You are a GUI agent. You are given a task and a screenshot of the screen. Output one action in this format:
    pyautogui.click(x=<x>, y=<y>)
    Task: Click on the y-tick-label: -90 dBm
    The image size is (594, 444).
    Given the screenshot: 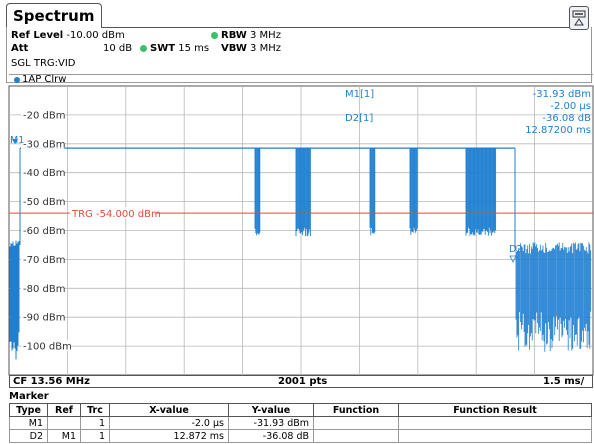 What is the action you would take?
    pyautogui.click(x=44, y=318)
    